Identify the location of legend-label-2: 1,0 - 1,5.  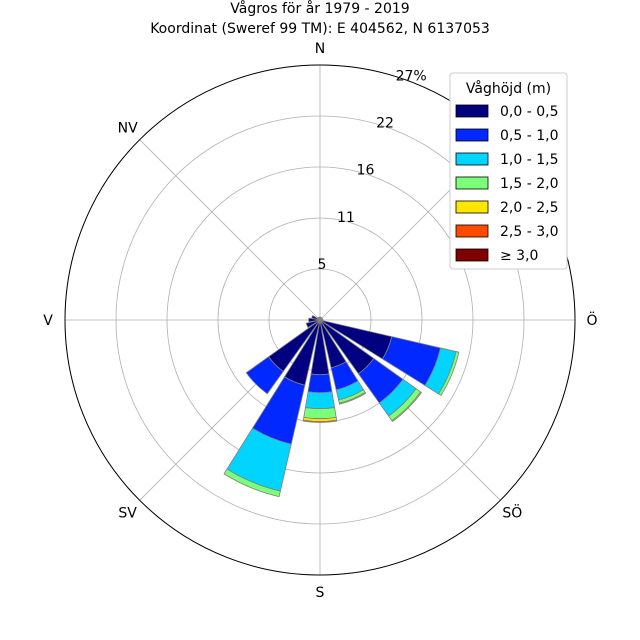
(529, 160).